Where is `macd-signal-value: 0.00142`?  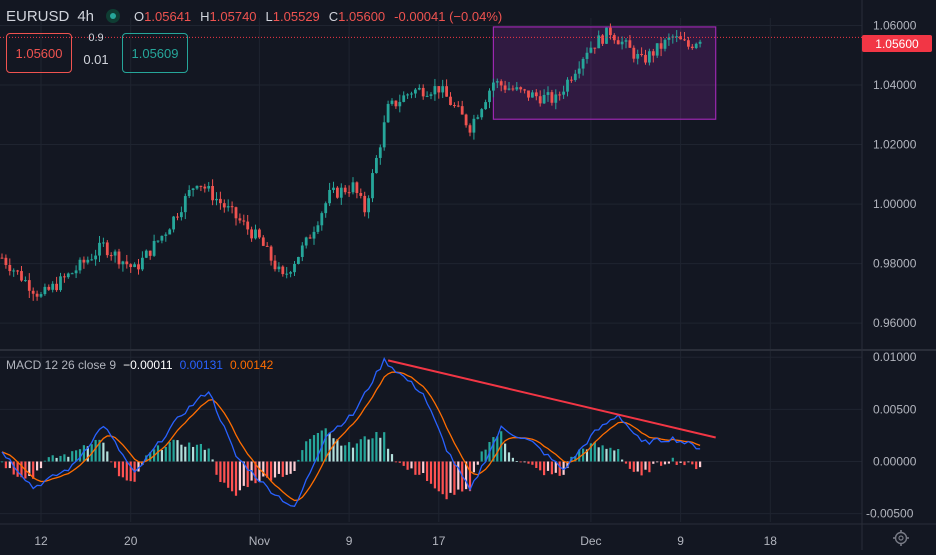
macd-signal-value: 0.00142 is located at coordinates (251, 365).